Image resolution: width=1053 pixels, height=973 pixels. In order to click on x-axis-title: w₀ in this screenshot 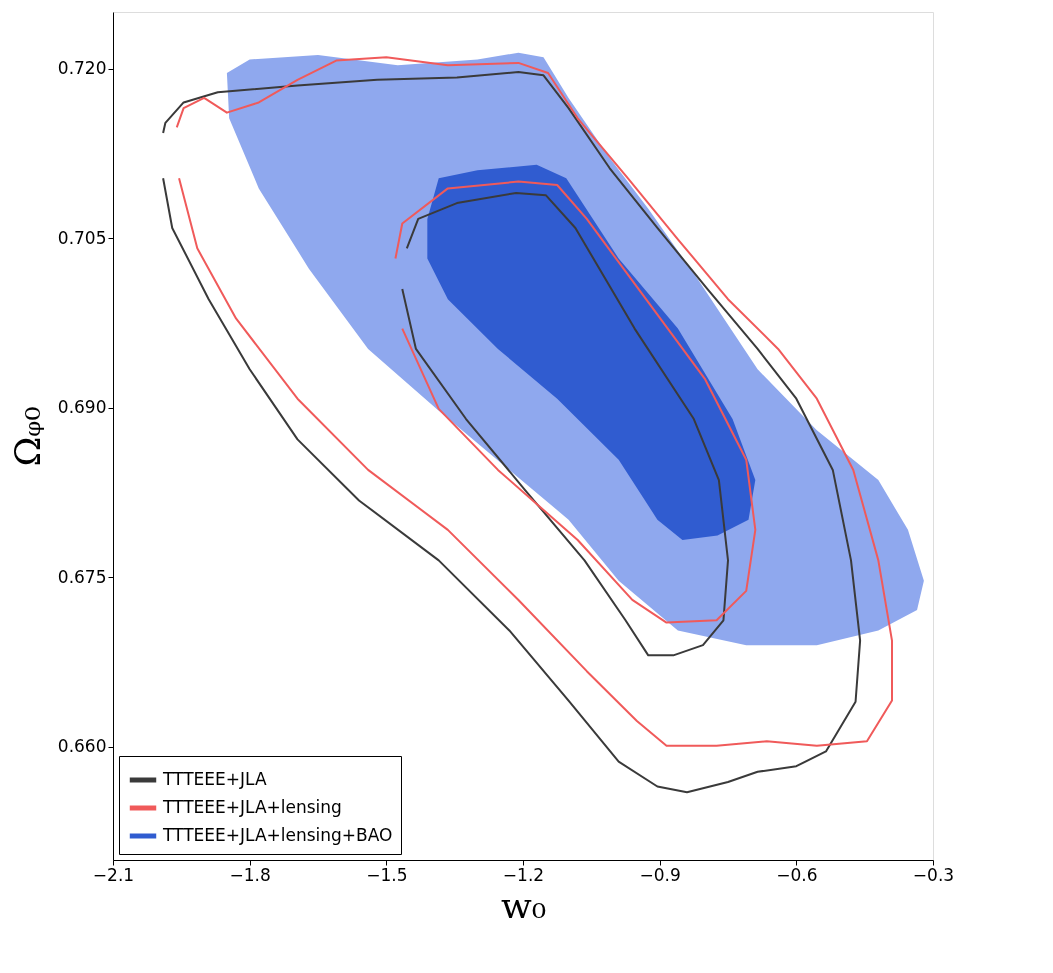, I will do `click(523, 905)`.